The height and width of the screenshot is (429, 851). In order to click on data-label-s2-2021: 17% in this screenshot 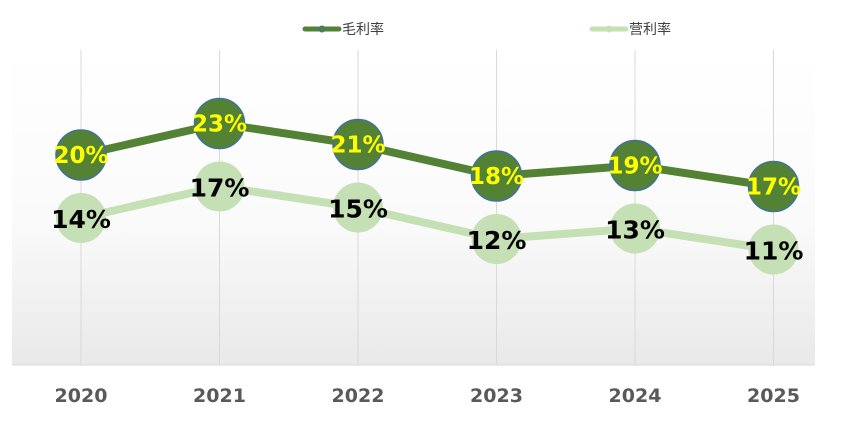, I will do `click(220, 188)`.